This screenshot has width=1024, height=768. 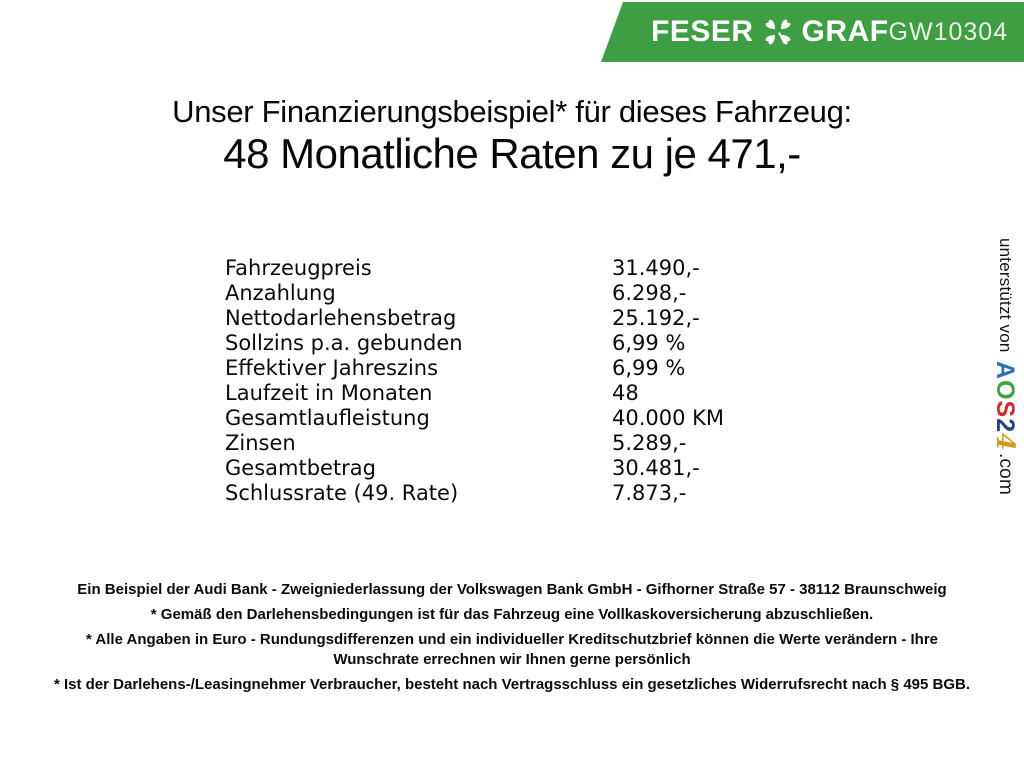 I want to click on vehicle-id-badge: GW10304, so click(x=948, y=31).